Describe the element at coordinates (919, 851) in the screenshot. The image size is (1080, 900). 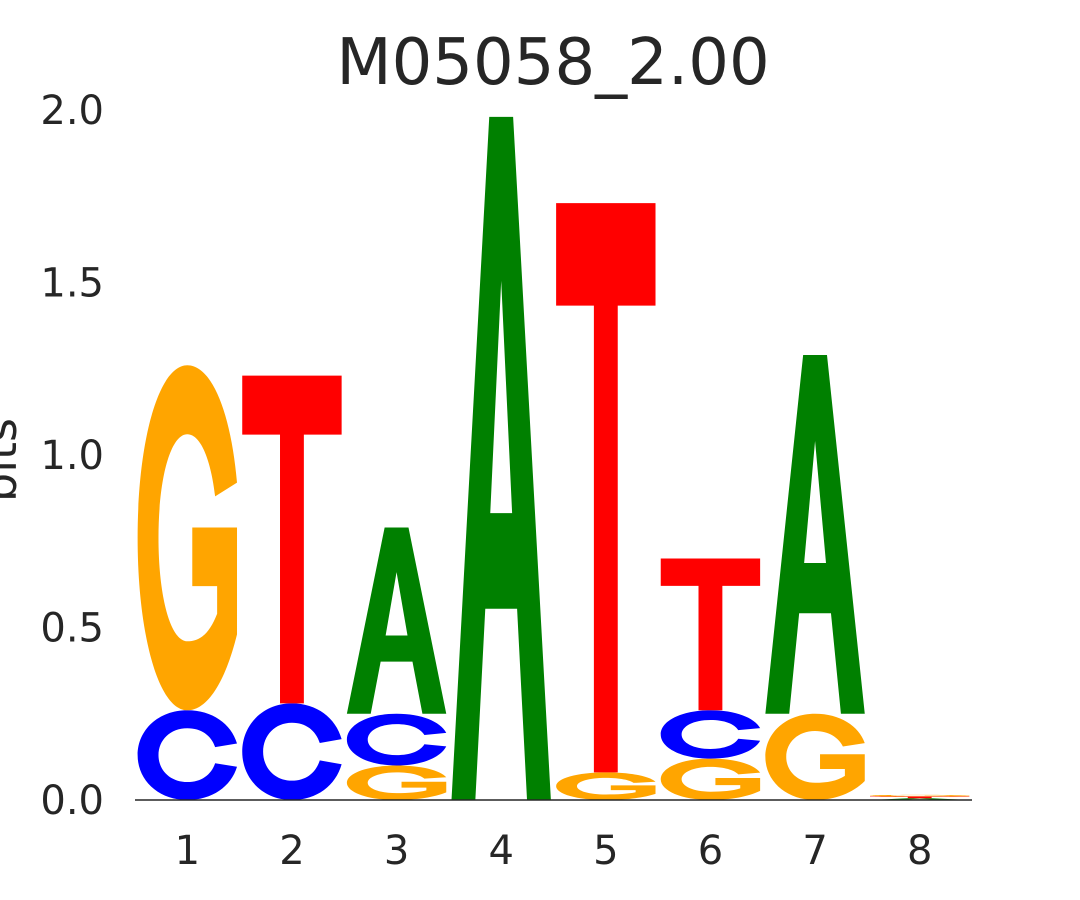
I see `x-tick-label: 8` at that location.